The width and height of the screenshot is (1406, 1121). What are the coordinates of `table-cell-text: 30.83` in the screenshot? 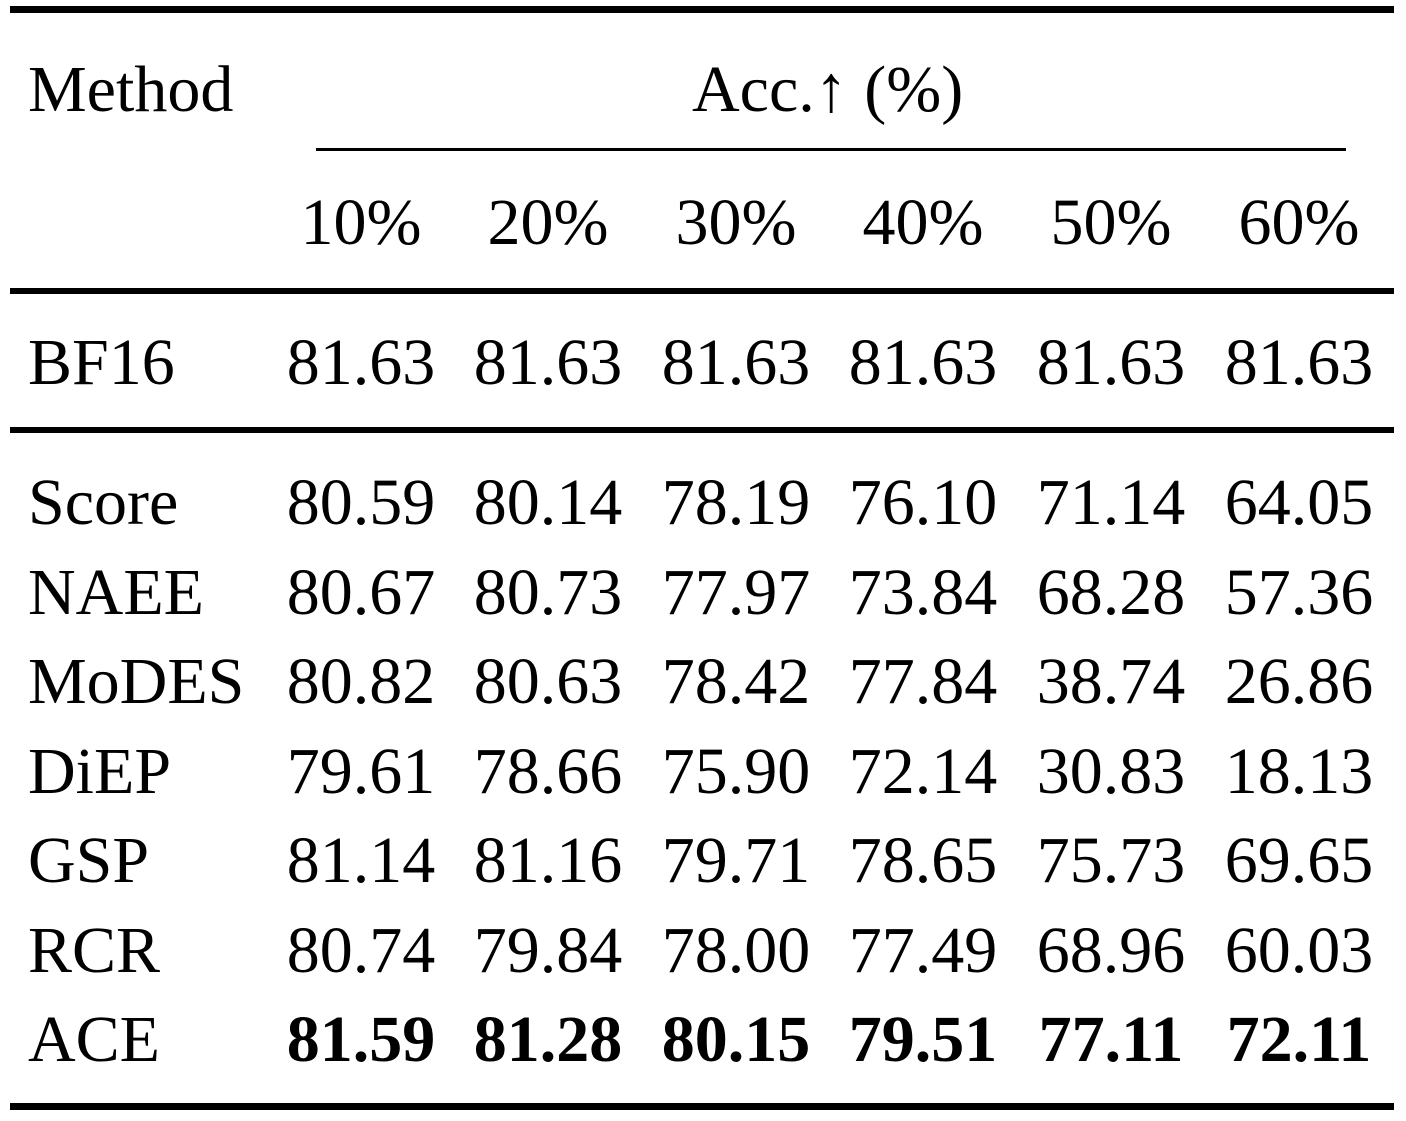 It's located at (1111, 771).